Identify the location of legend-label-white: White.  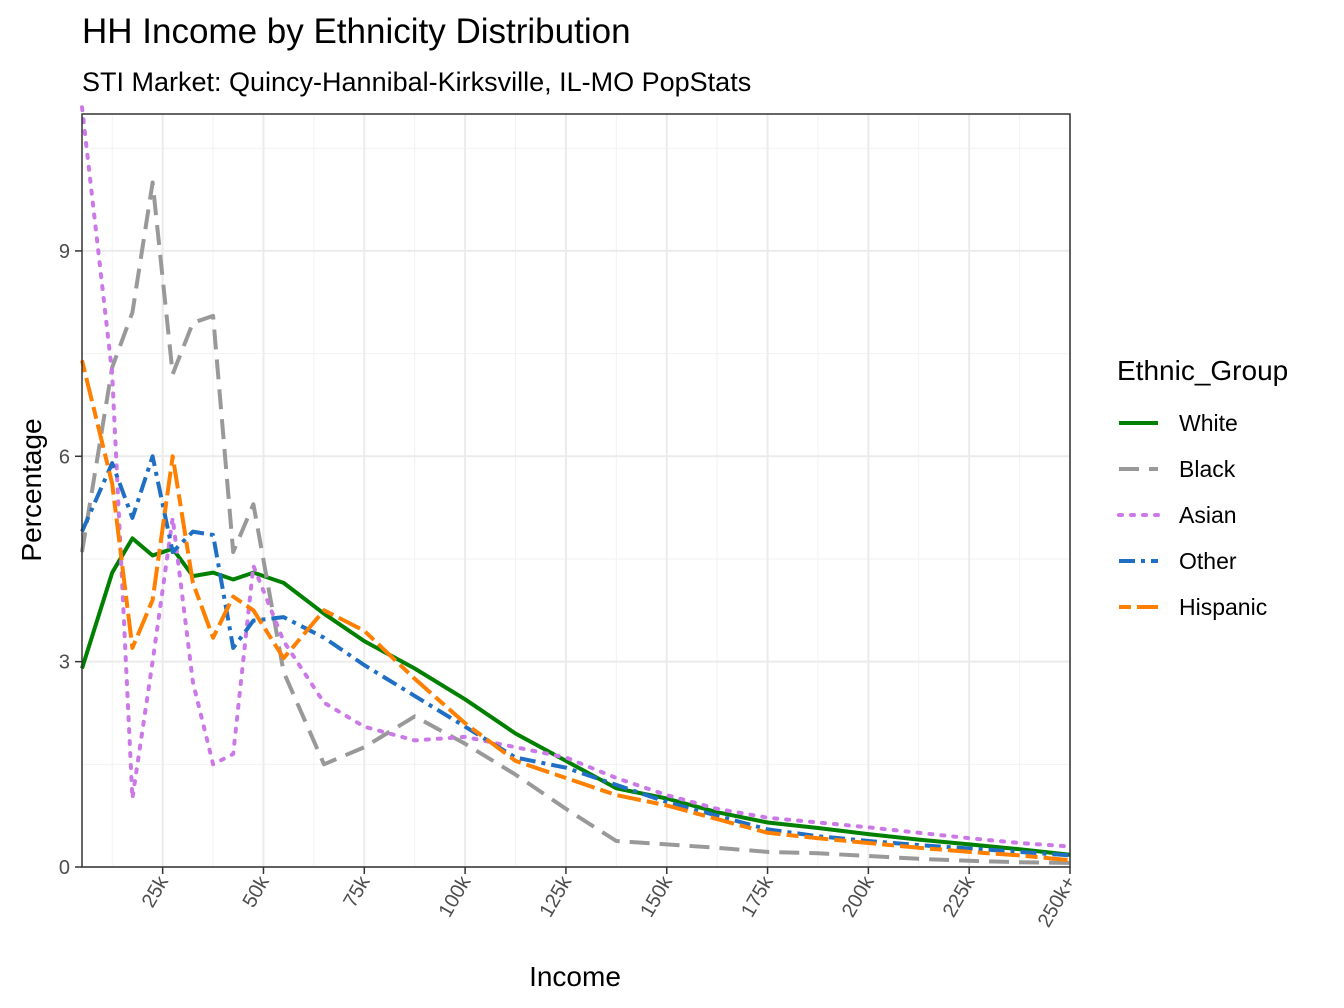
(1208, 423).